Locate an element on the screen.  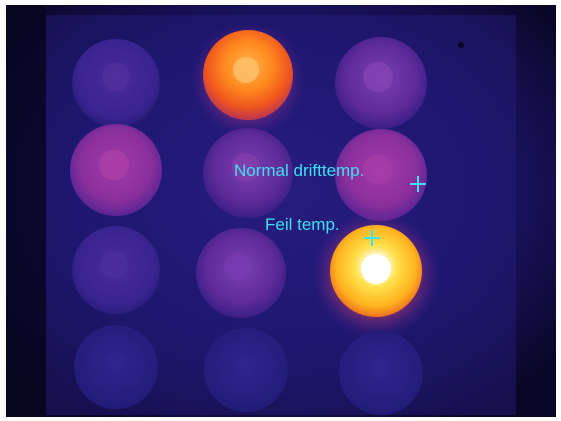
fuse-cap-r4c1 is located at coordinates (116, 367).